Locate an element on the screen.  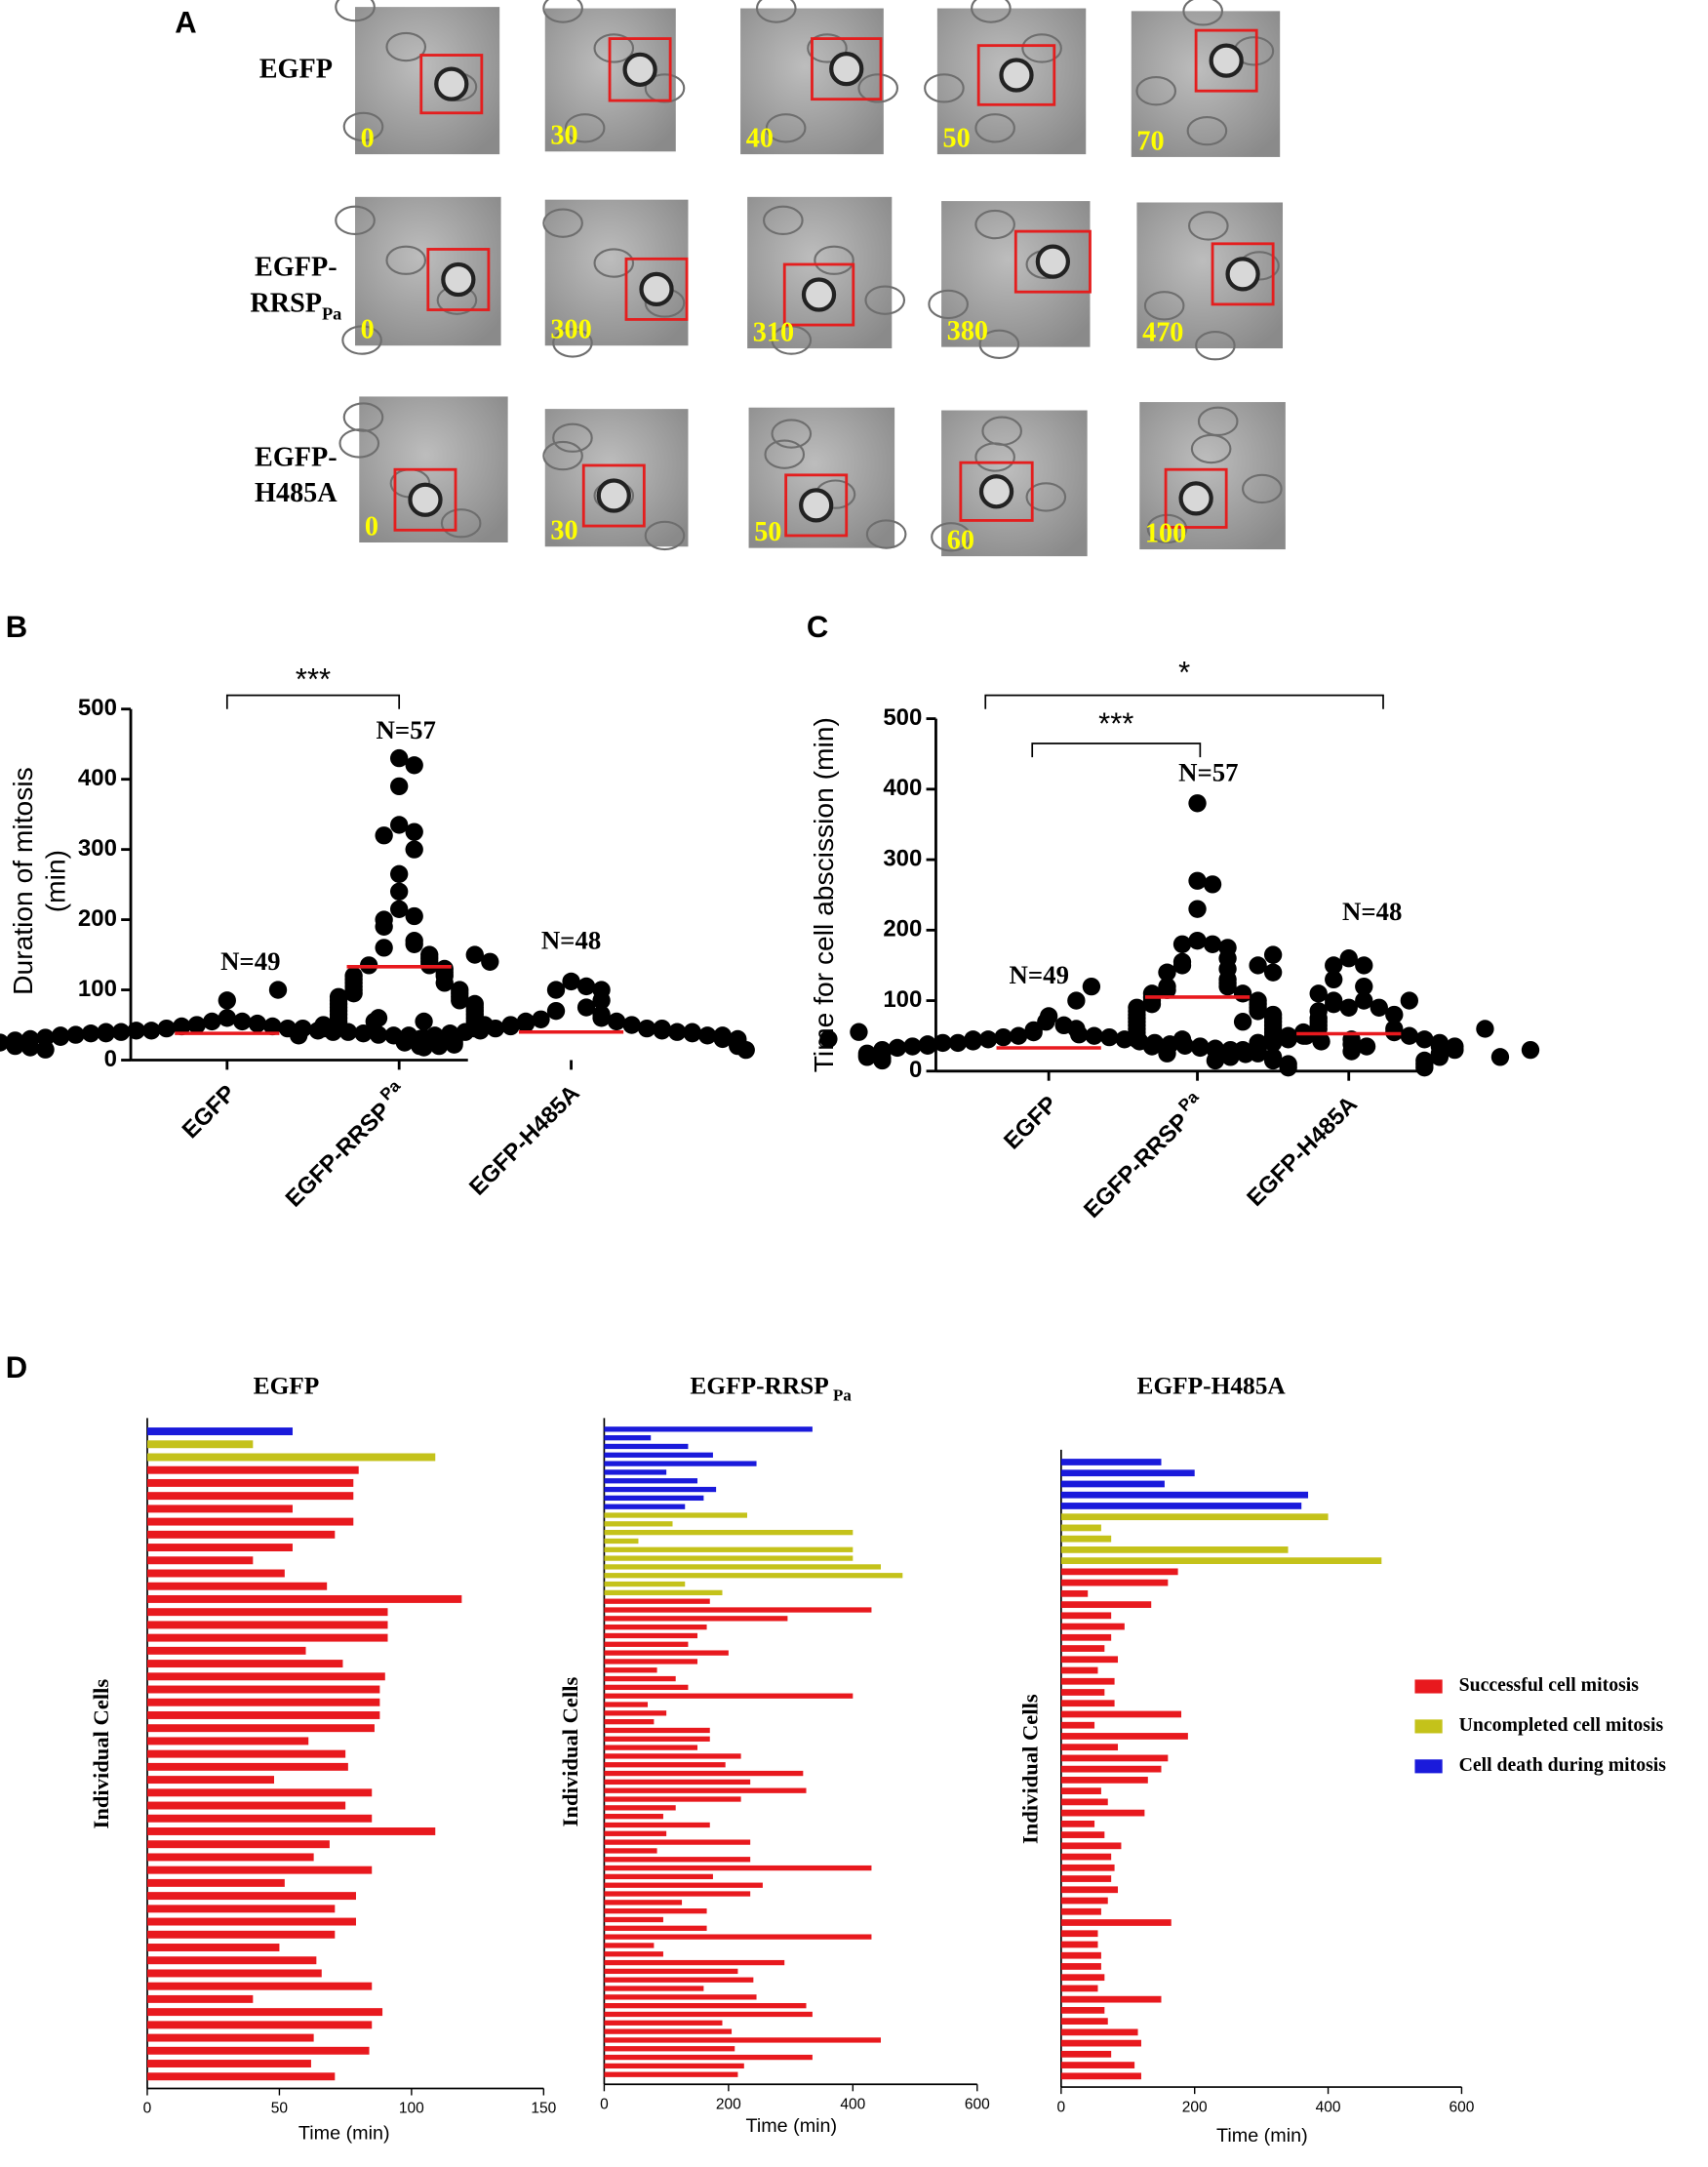
micrograph is located at coordinates (616, 478).